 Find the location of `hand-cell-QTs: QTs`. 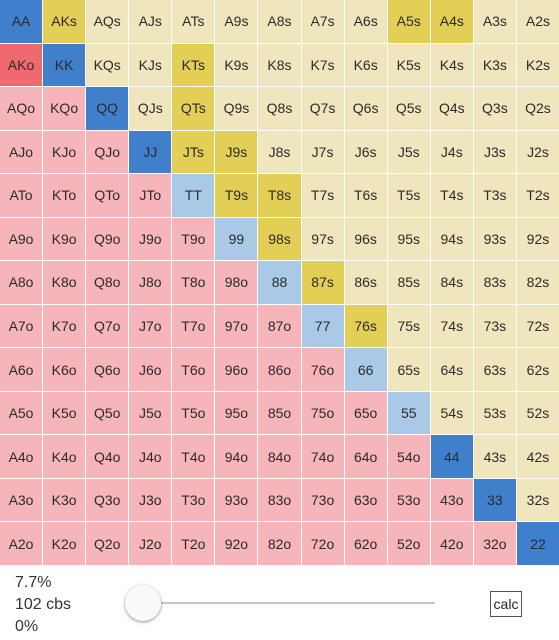

hand-cell-QTs: QTs is located at coordinates (193, 108).